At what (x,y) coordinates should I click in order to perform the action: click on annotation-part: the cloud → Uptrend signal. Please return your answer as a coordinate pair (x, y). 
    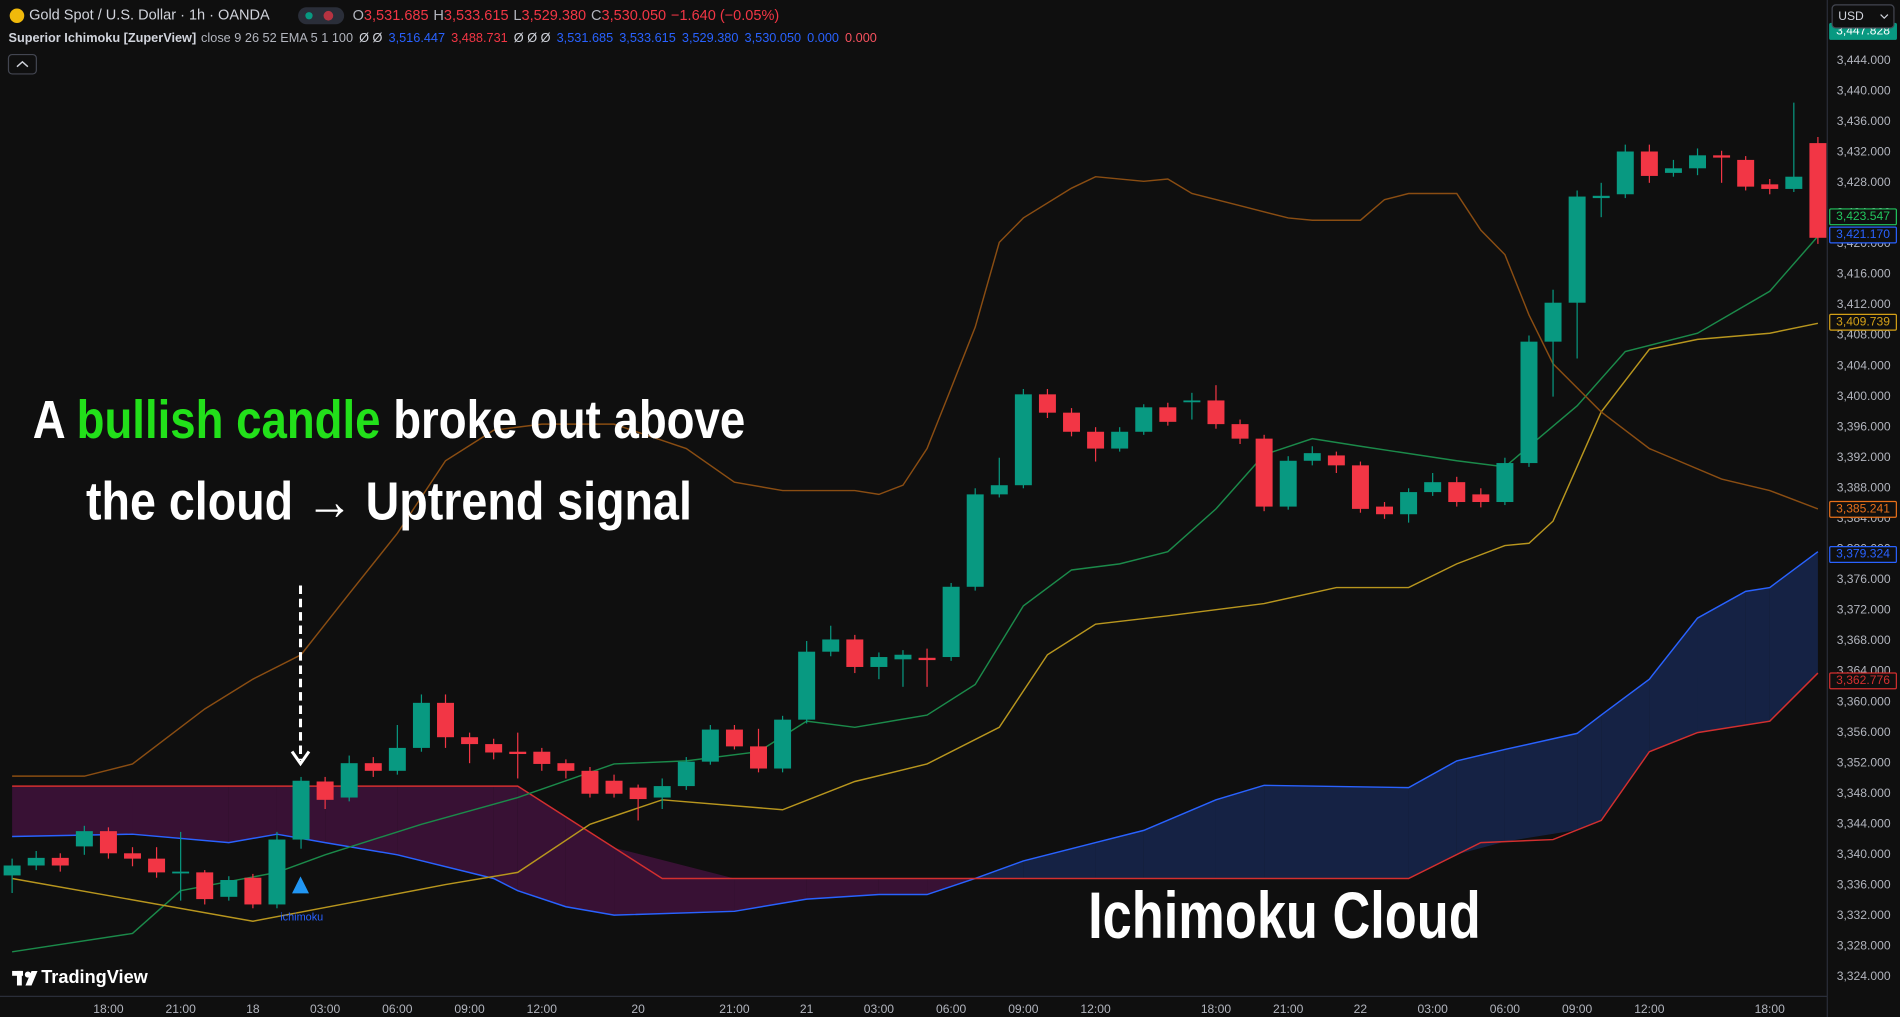
    Looking at the image, I should click on (389, 502).